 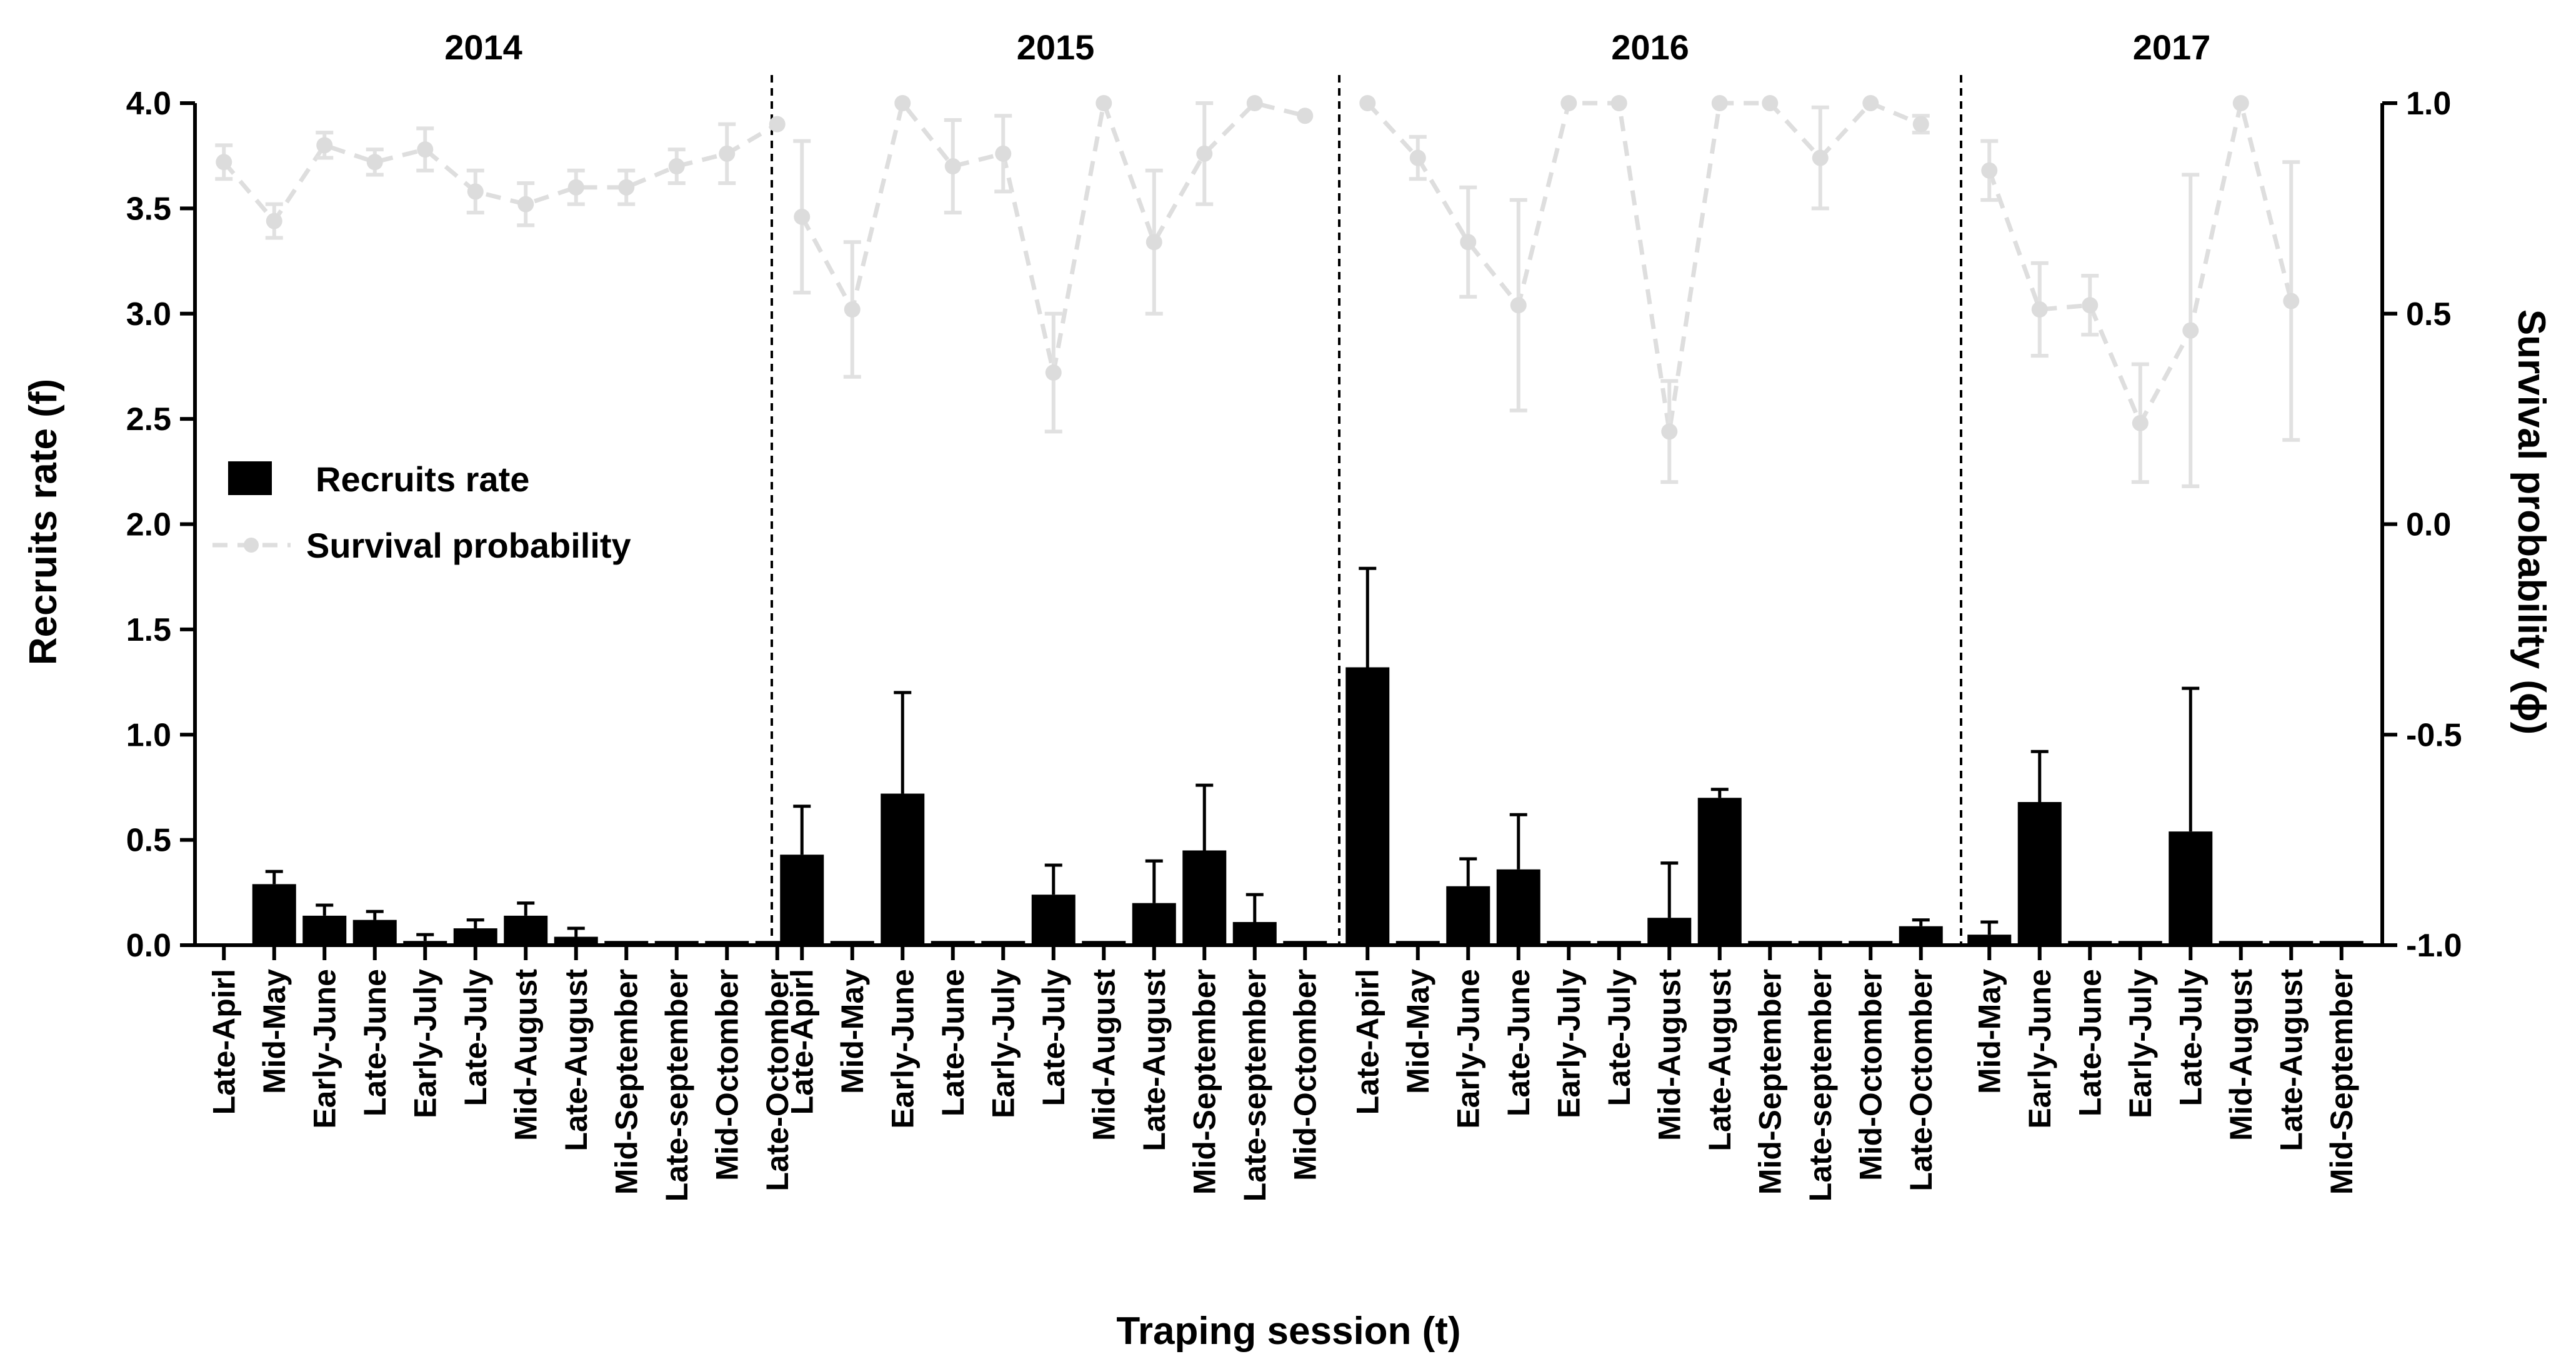 I want to click on legend-bar-label: Recruits rate, so click(x=422, y=479).